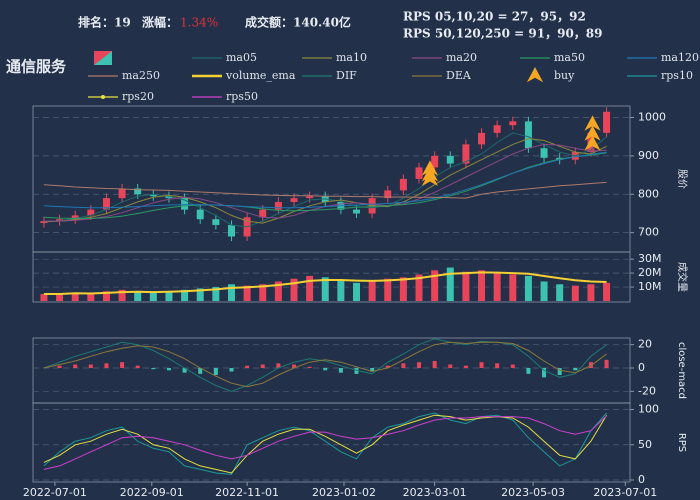 The width and height of the screenshot is (700, 500). Describe the element at coordinates (647, 390) in the screenshot. I see `y-tick-label: -20` at that location.